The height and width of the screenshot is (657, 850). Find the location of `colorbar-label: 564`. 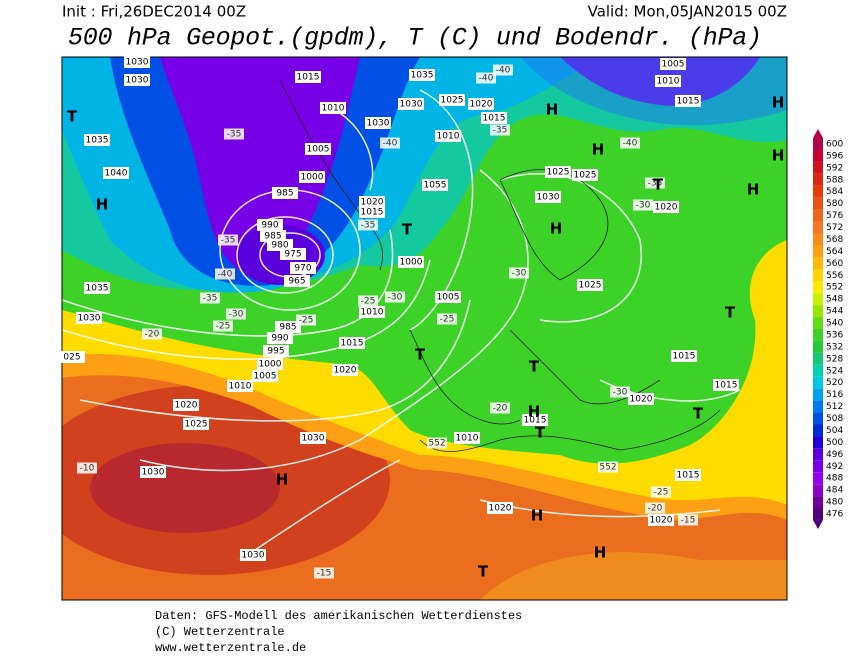

colorbar-label: 564 is located at coordinates (834, 252).